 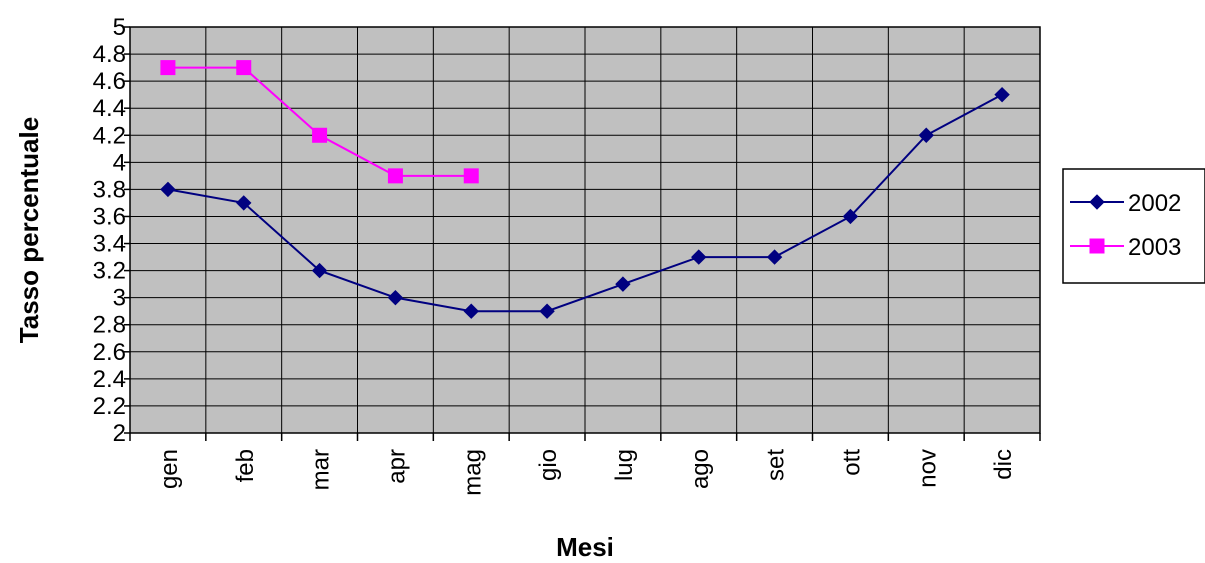 What do you see at coordinates (109, 54) in the screenshot?
I see `y-tick-label: 4.8` at bounding box center [109, 54].